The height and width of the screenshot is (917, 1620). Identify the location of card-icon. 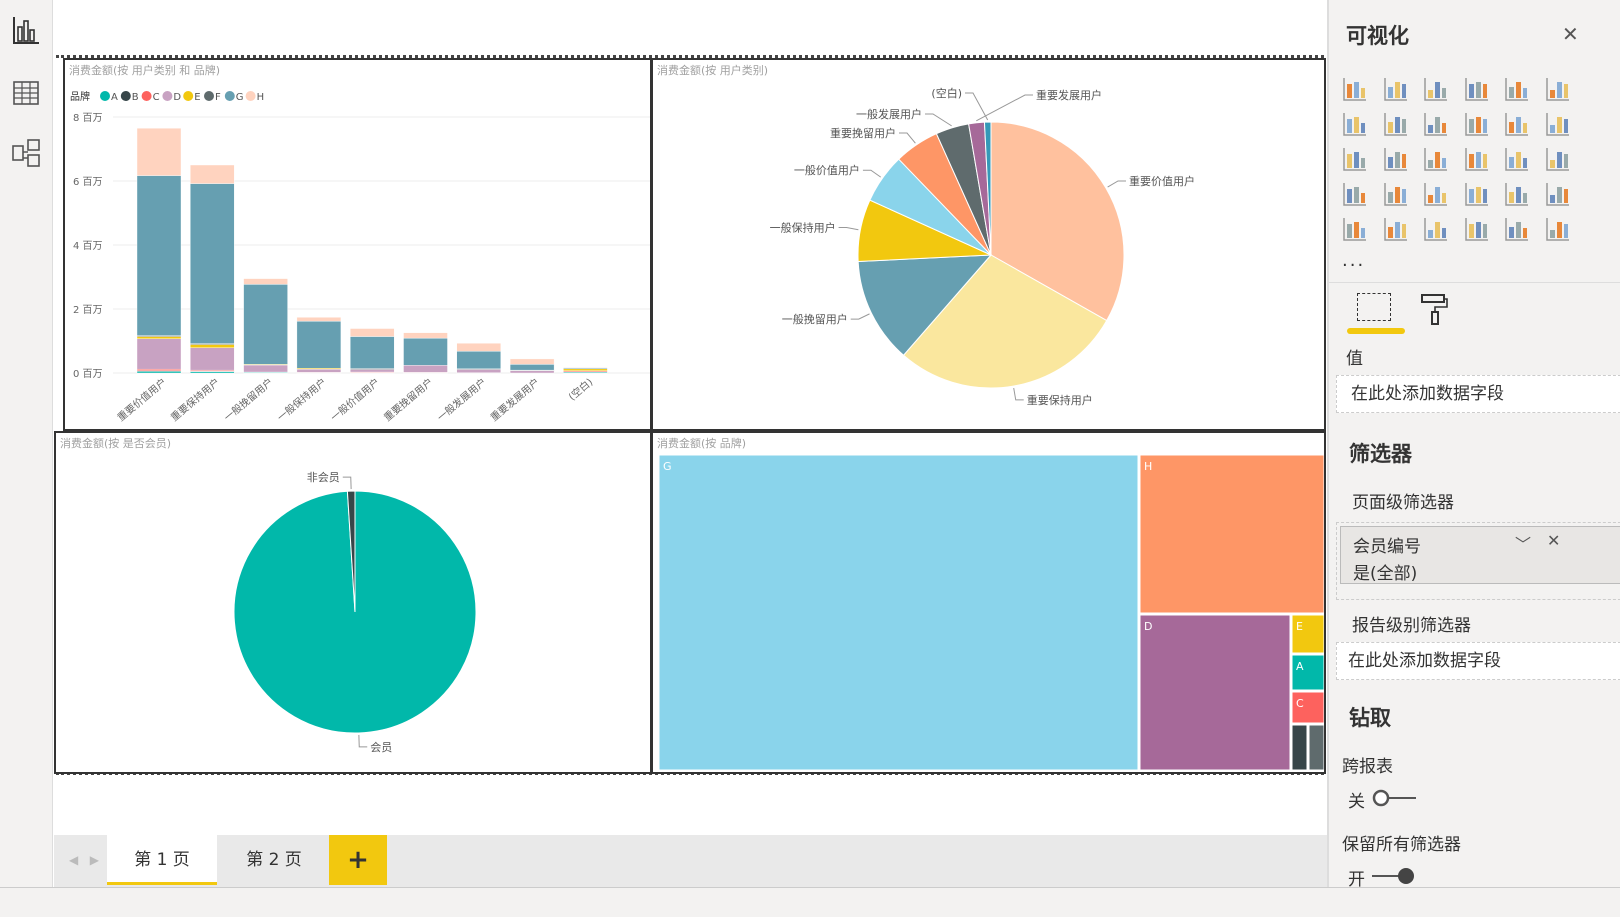
(1477, 194).